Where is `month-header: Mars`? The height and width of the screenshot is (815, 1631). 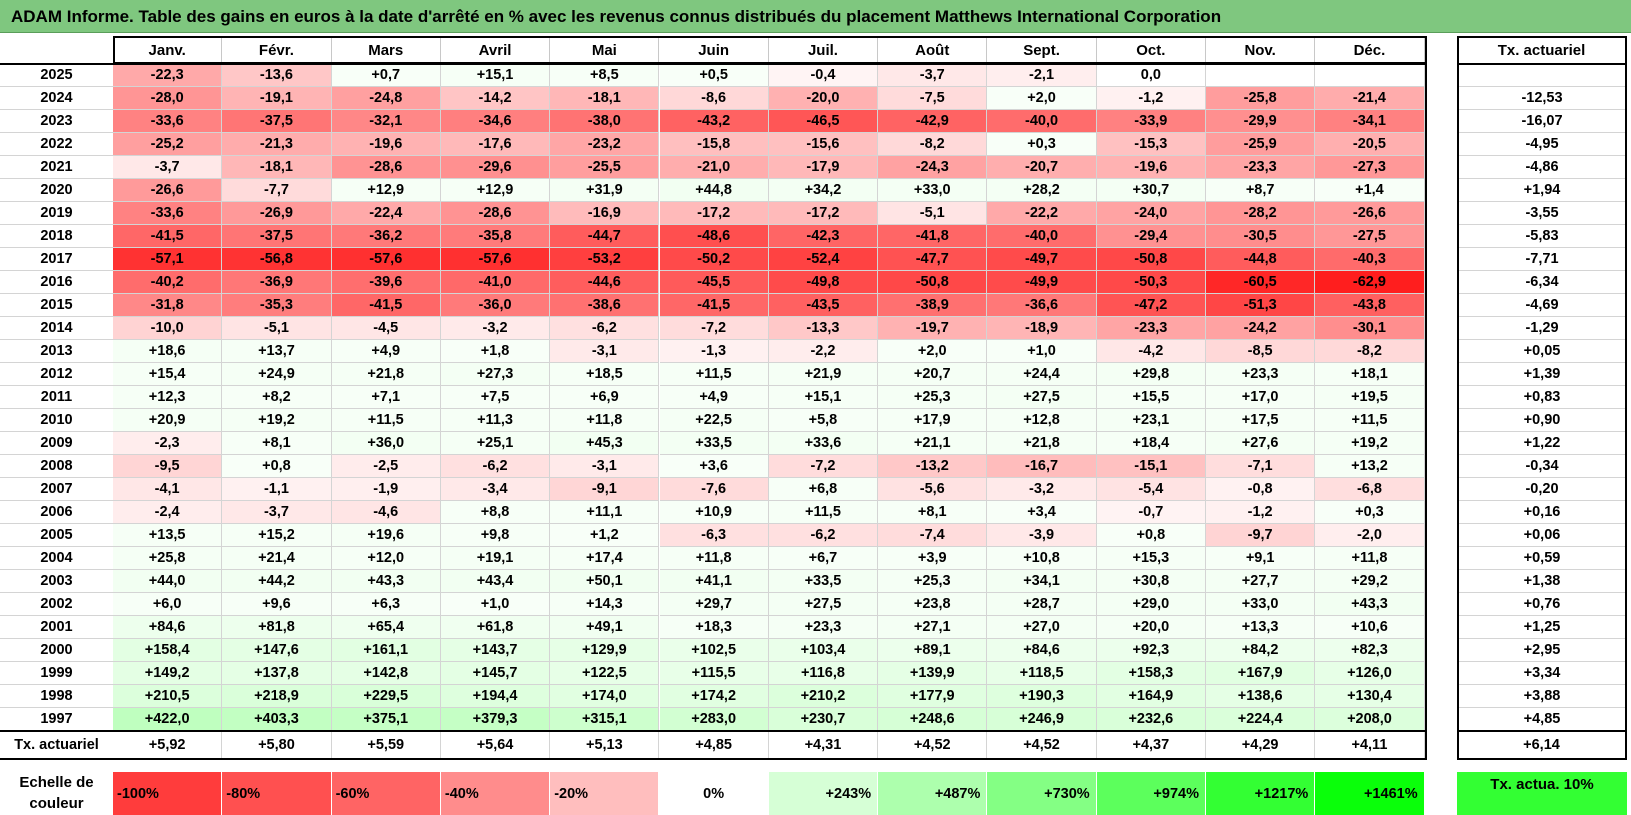
month-header: Mars is located at coordinates (386, 50).